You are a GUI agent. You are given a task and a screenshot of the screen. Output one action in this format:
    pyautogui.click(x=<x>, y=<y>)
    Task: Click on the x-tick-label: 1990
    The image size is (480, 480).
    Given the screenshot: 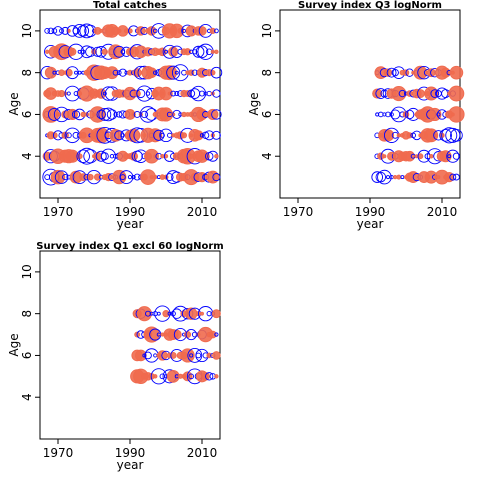 What is the action you would take?
    pyautogui.click(x=130, y=453)
    